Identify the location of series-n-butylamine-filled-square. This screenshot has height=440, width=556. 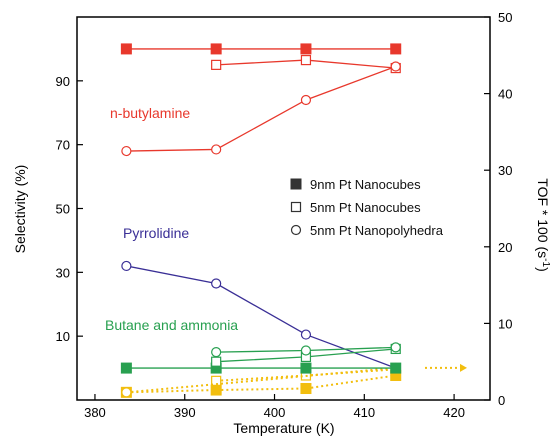
(261, 49).